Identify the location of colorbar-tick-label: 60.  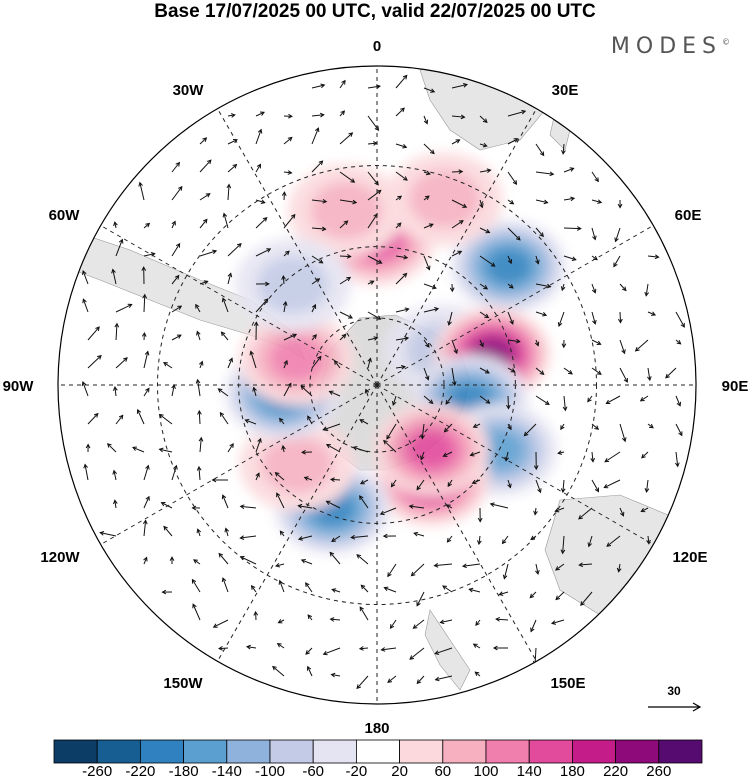
(443, 771).